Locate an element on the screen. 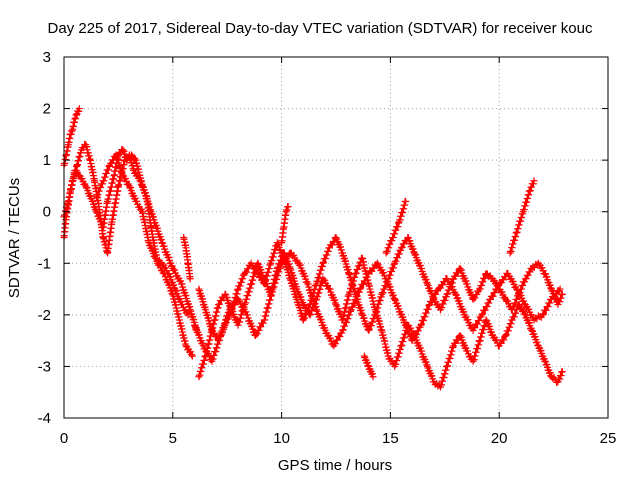  y-tick-label: 0 is located at coordinates (47, 212).